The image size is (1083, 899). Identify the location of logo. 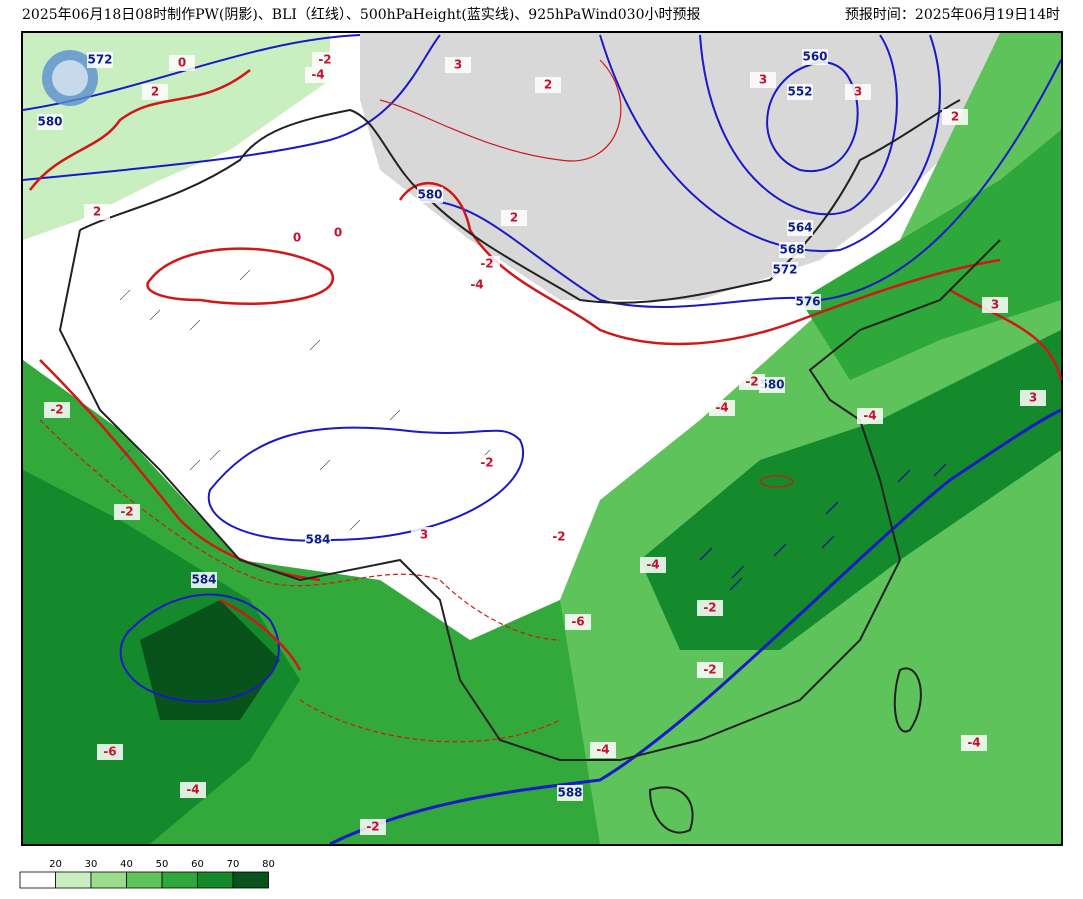
(70, 78).